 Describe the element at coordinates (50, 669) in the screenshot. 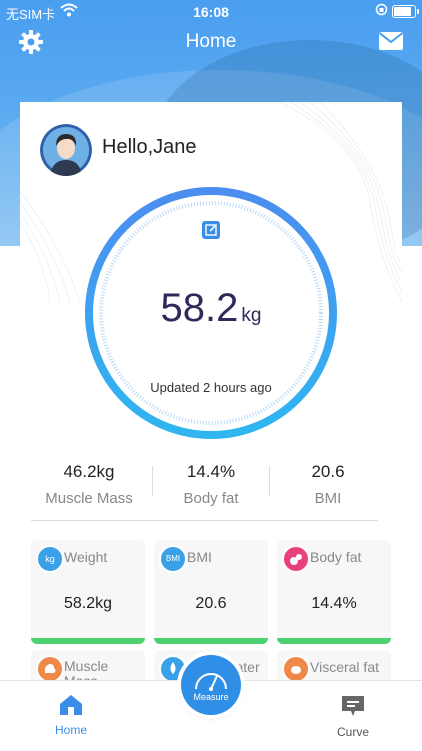

I see `muscle-icon` at that location.